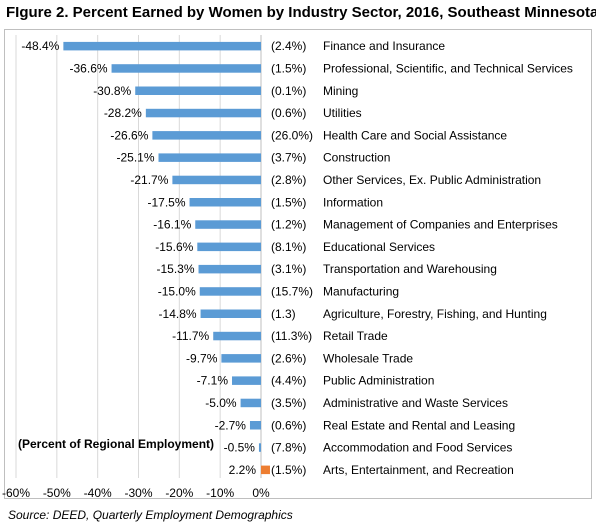 This screenshot has width=596, height=525. What do you see at coordinates (415, 403) in the screenshot?
I see `category-label: Administrative and Waste Services` at bounding box center [415, 403].